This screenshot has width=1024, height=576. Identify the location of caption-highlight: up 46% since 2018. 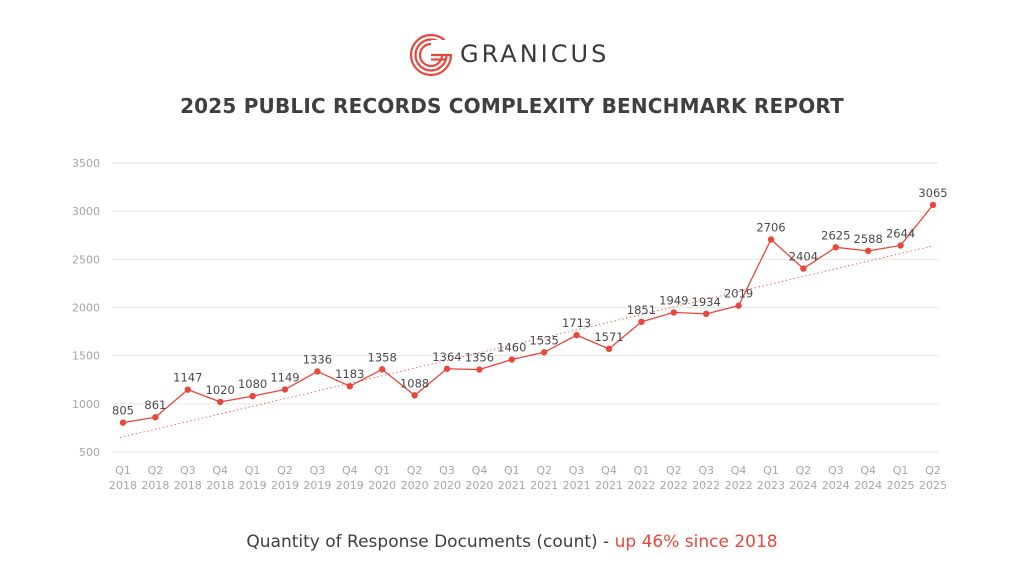
(696, 542).